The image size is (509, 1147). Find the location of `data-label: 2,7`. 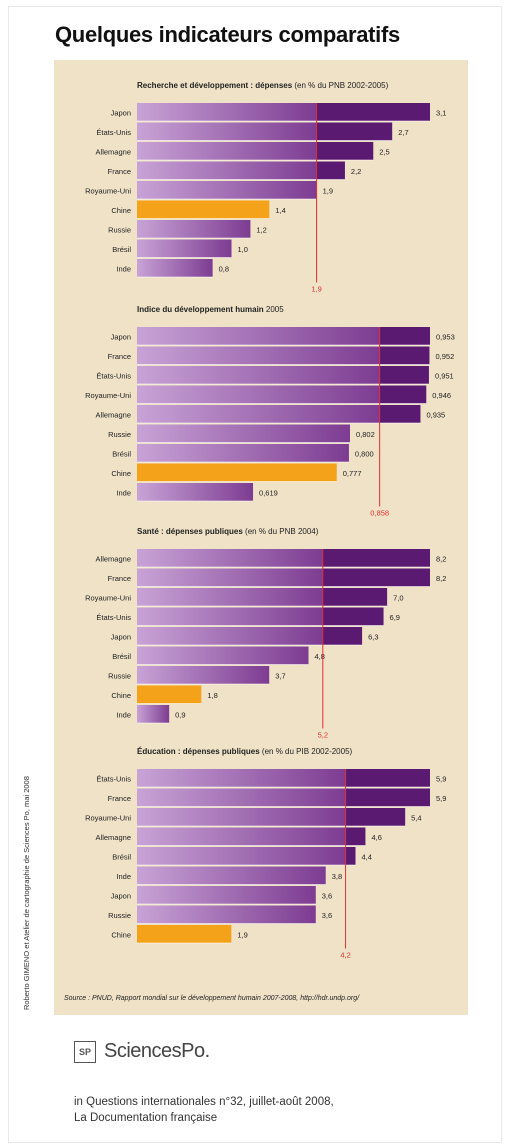

data-label: 2,7 is located at coordinates (403, 132).